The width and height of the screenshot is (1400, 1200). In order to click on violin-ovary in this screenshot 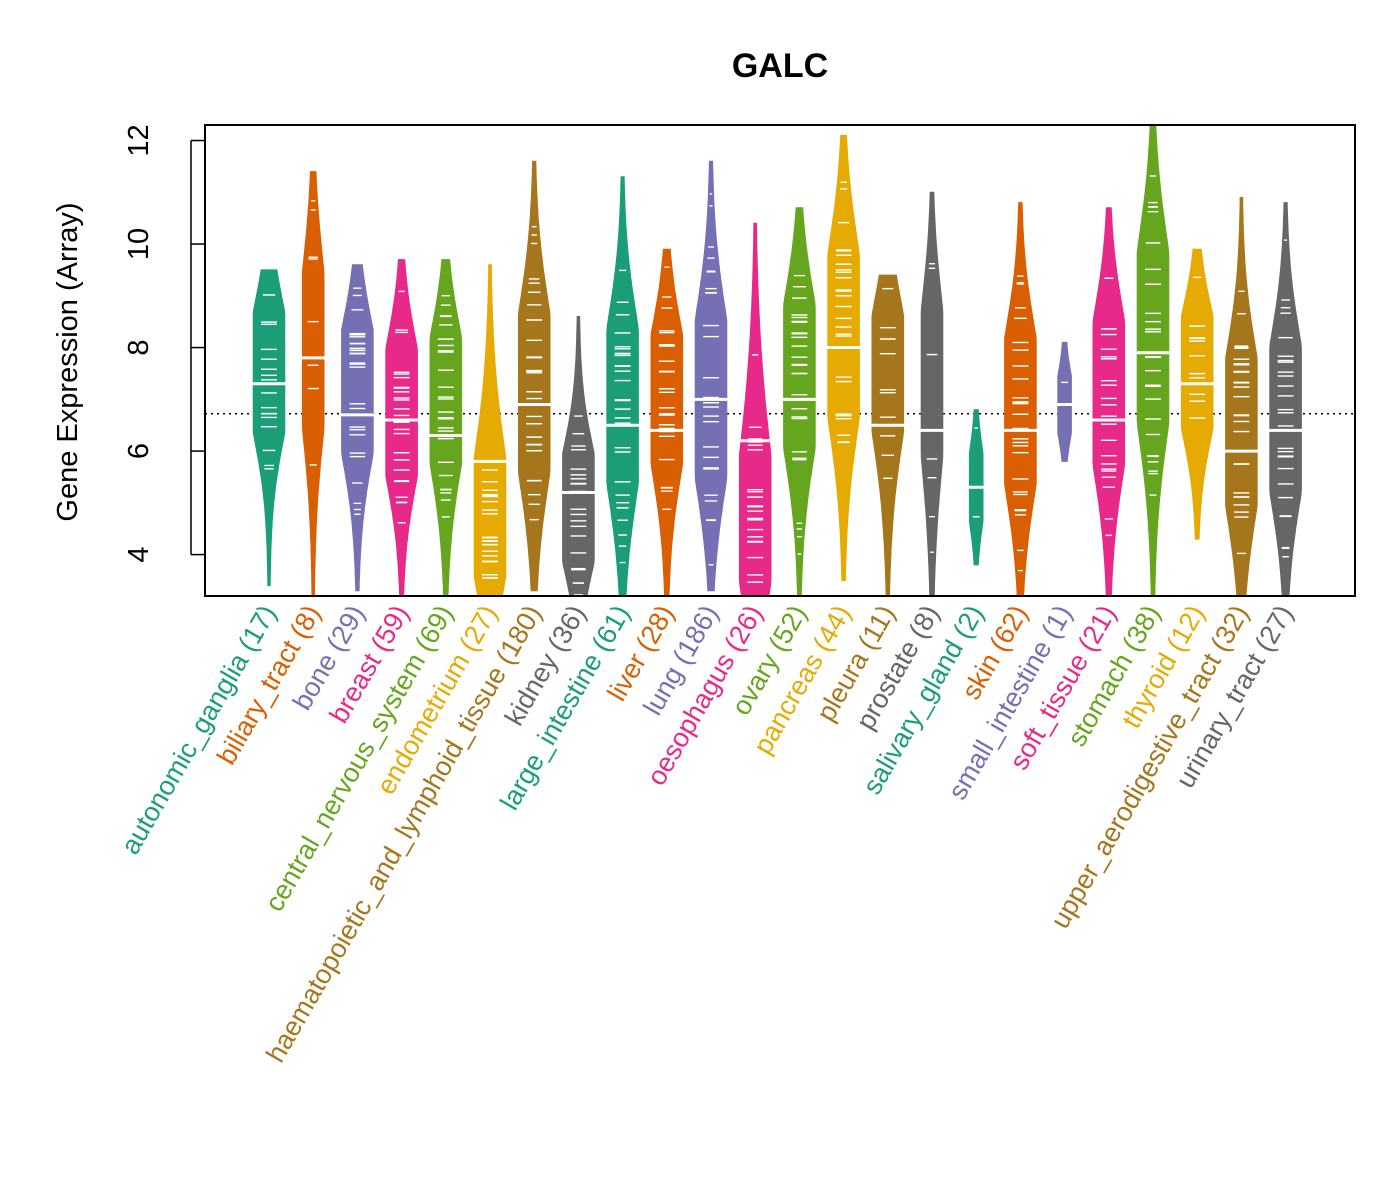, I will do `click(799, 402)`.